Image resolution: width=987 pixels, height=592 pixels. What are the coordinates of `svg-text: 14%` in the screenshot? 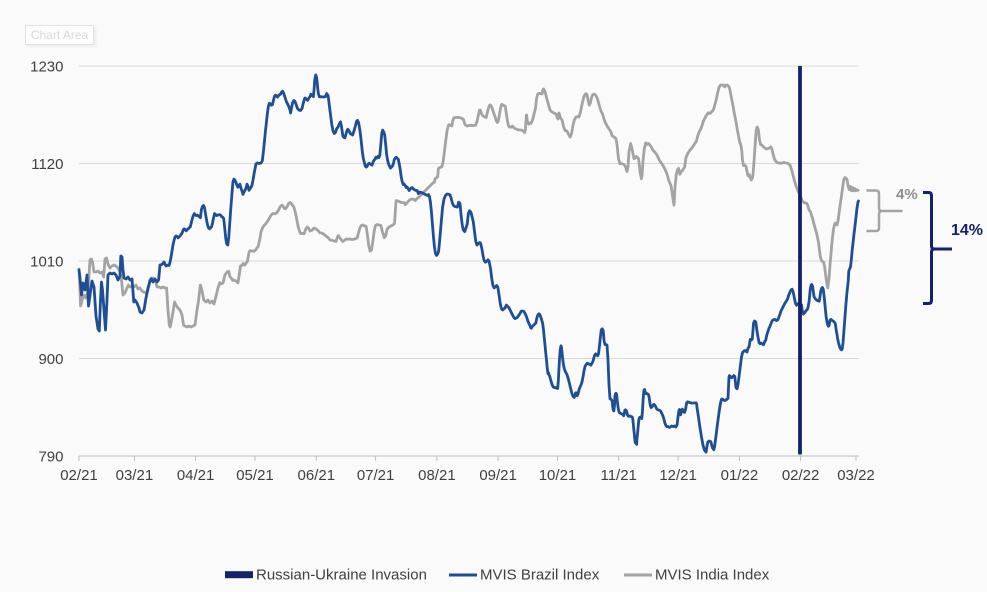 It's located at (967, 230).